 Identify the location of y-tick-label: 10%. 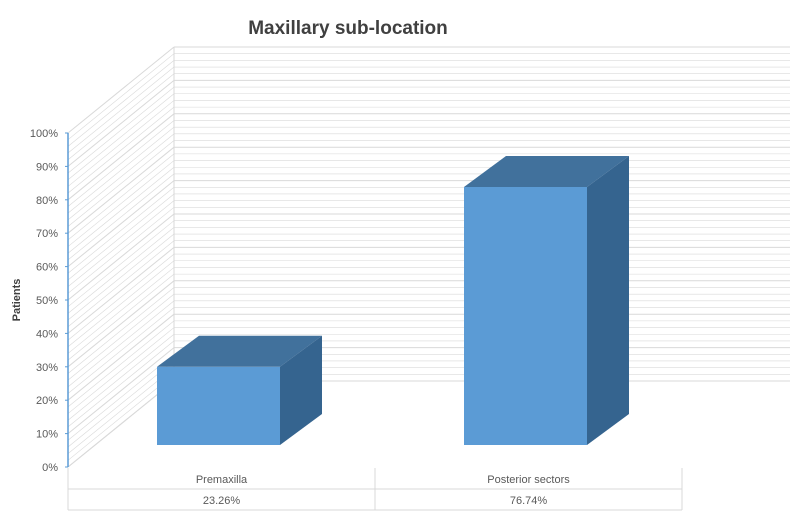
(47, 435).